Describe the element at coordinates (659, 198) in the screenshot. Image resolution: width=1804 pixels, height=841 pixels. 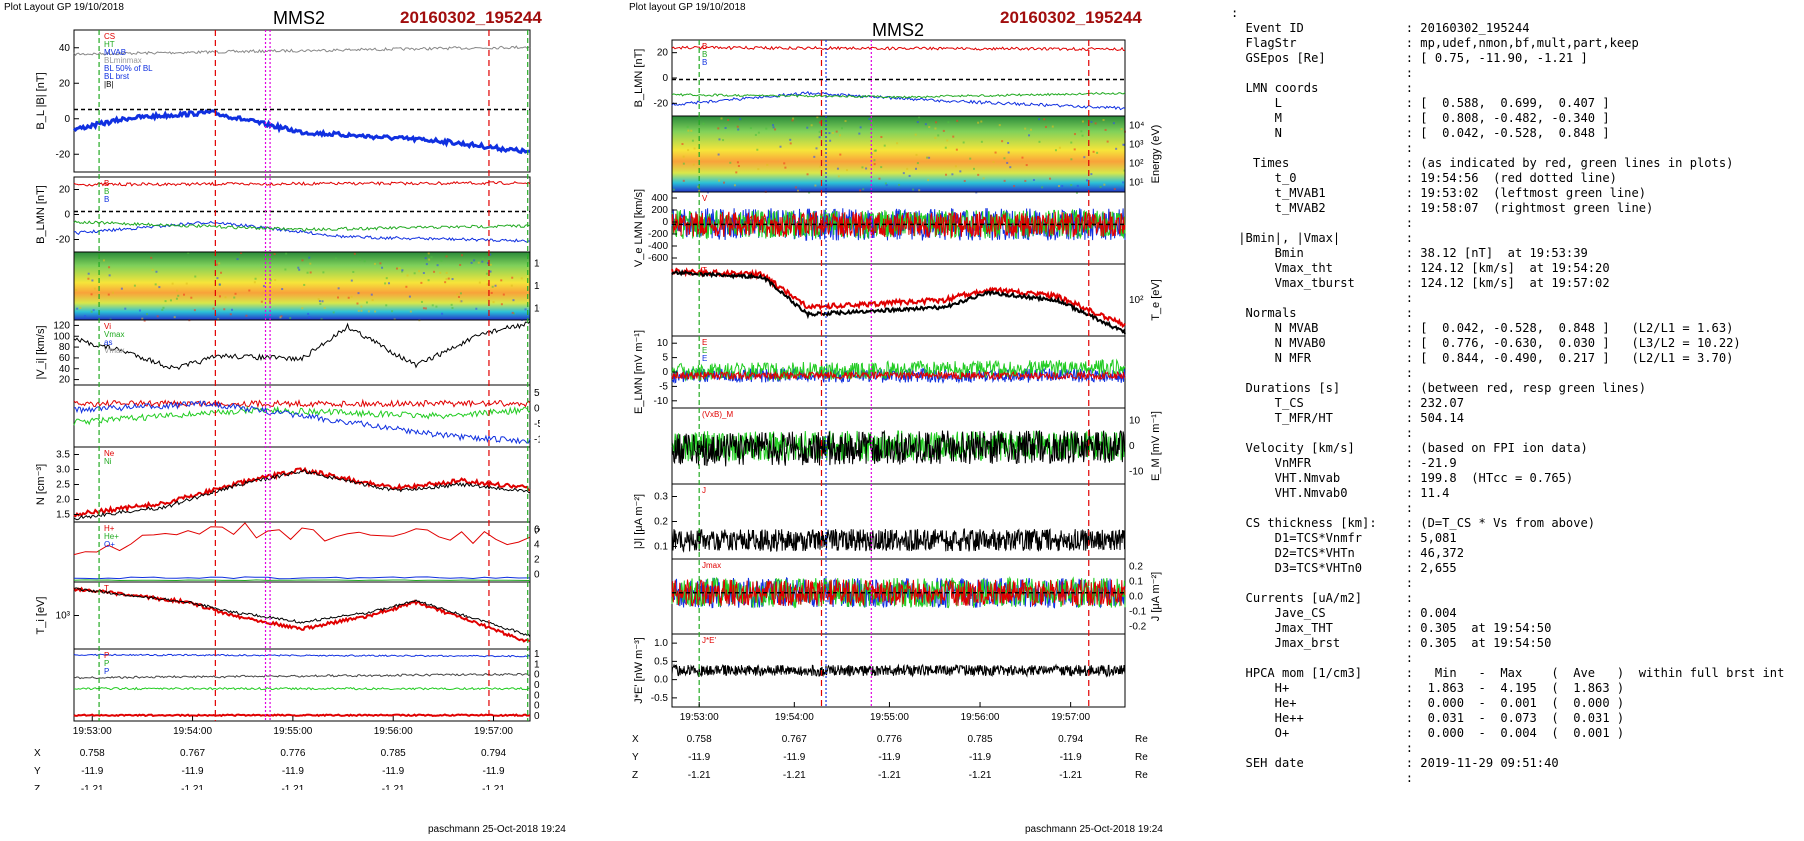
I see `y-tick-label: 400` at that location.